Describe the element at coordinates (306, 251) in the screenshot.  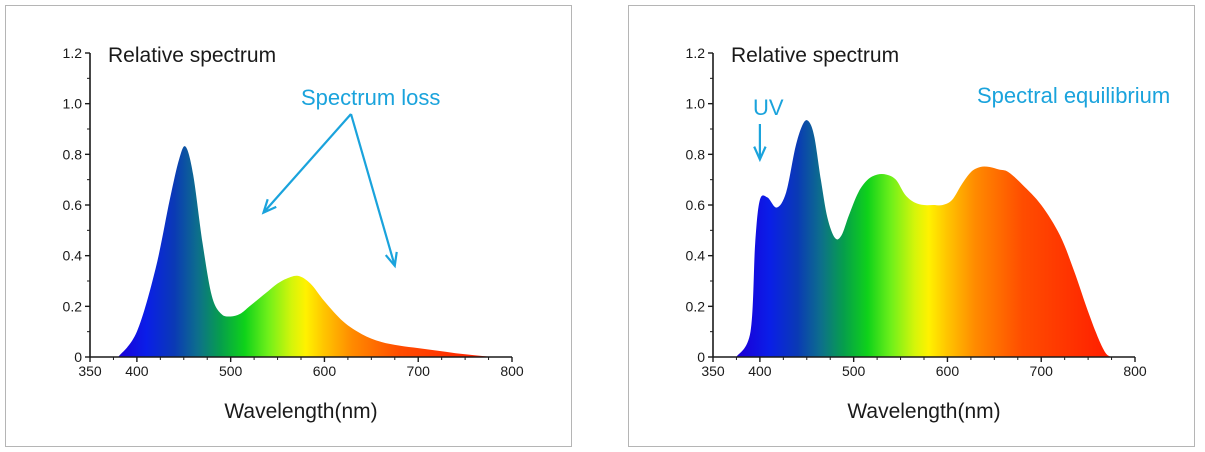
I see `spectrum-area` at that location.